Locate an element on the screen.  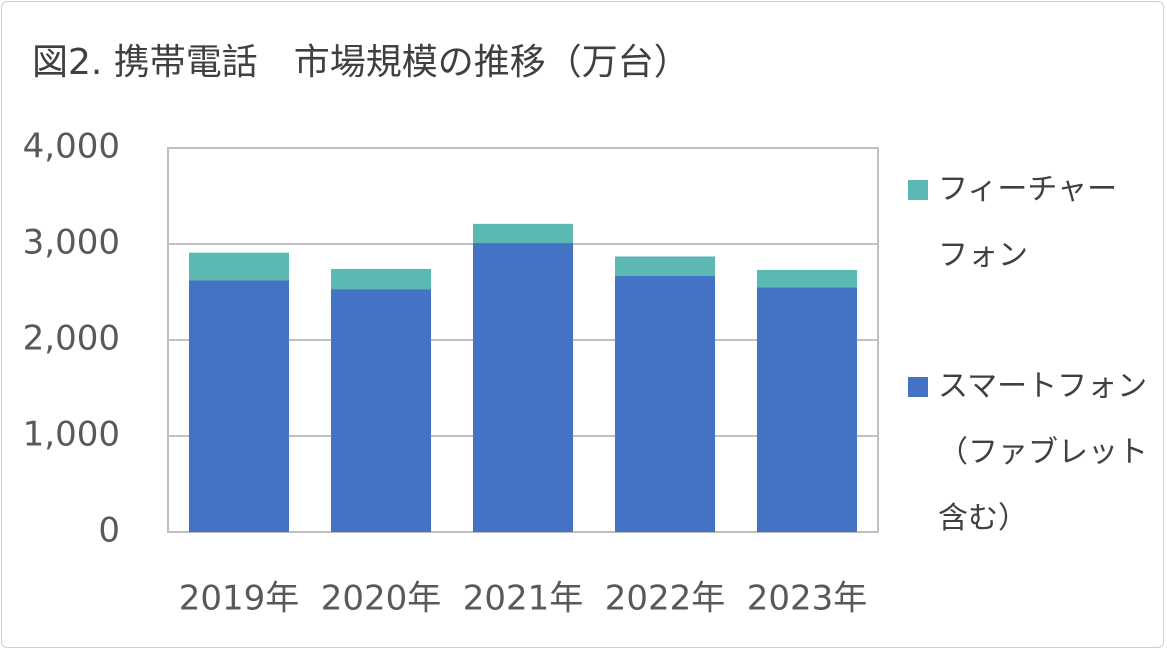
legend-label: フィーチャーフォン is located at coordinates (1028, 222).